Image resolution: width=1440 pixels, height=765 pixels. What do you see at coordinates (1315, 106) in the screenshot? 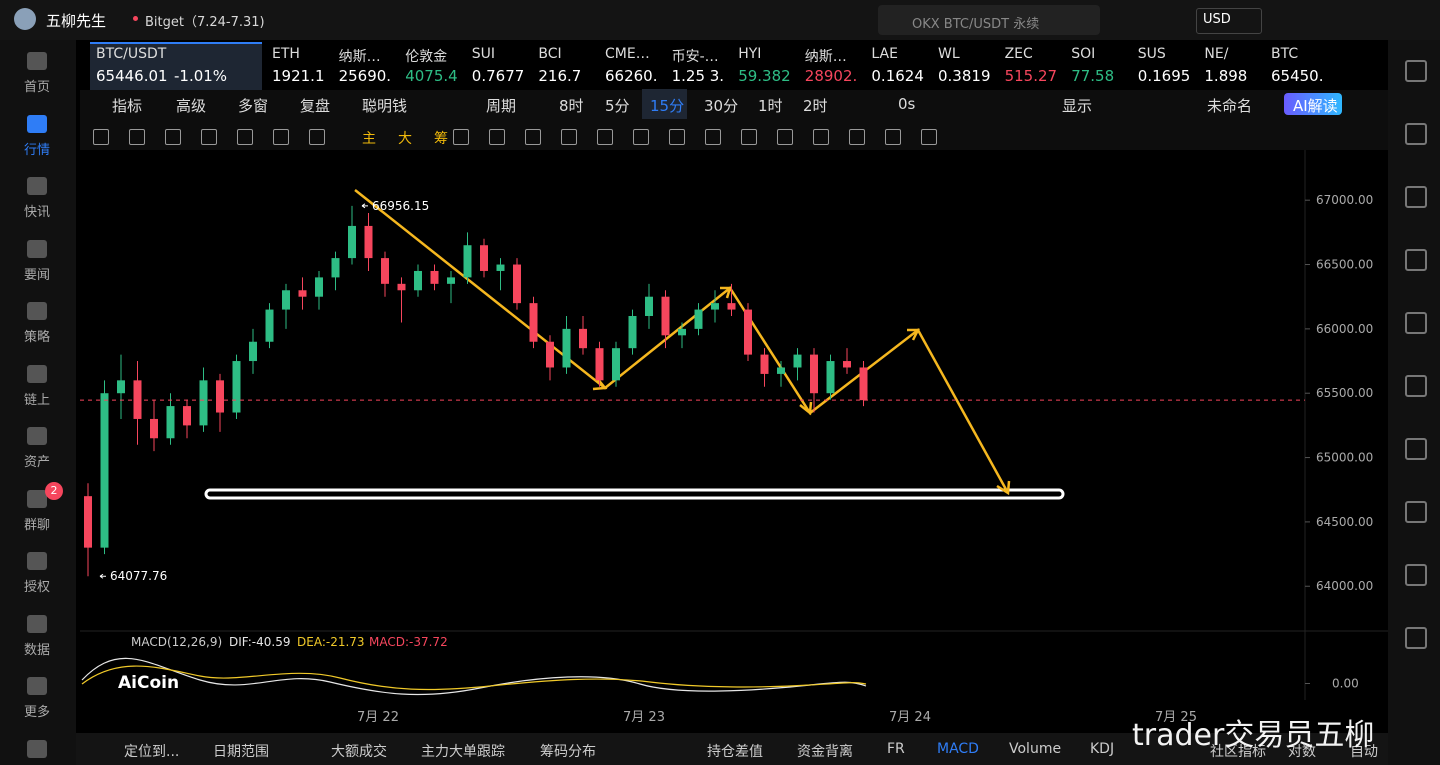
I see `toolbar-item: AI解读` at bounding box center [1315, 106].